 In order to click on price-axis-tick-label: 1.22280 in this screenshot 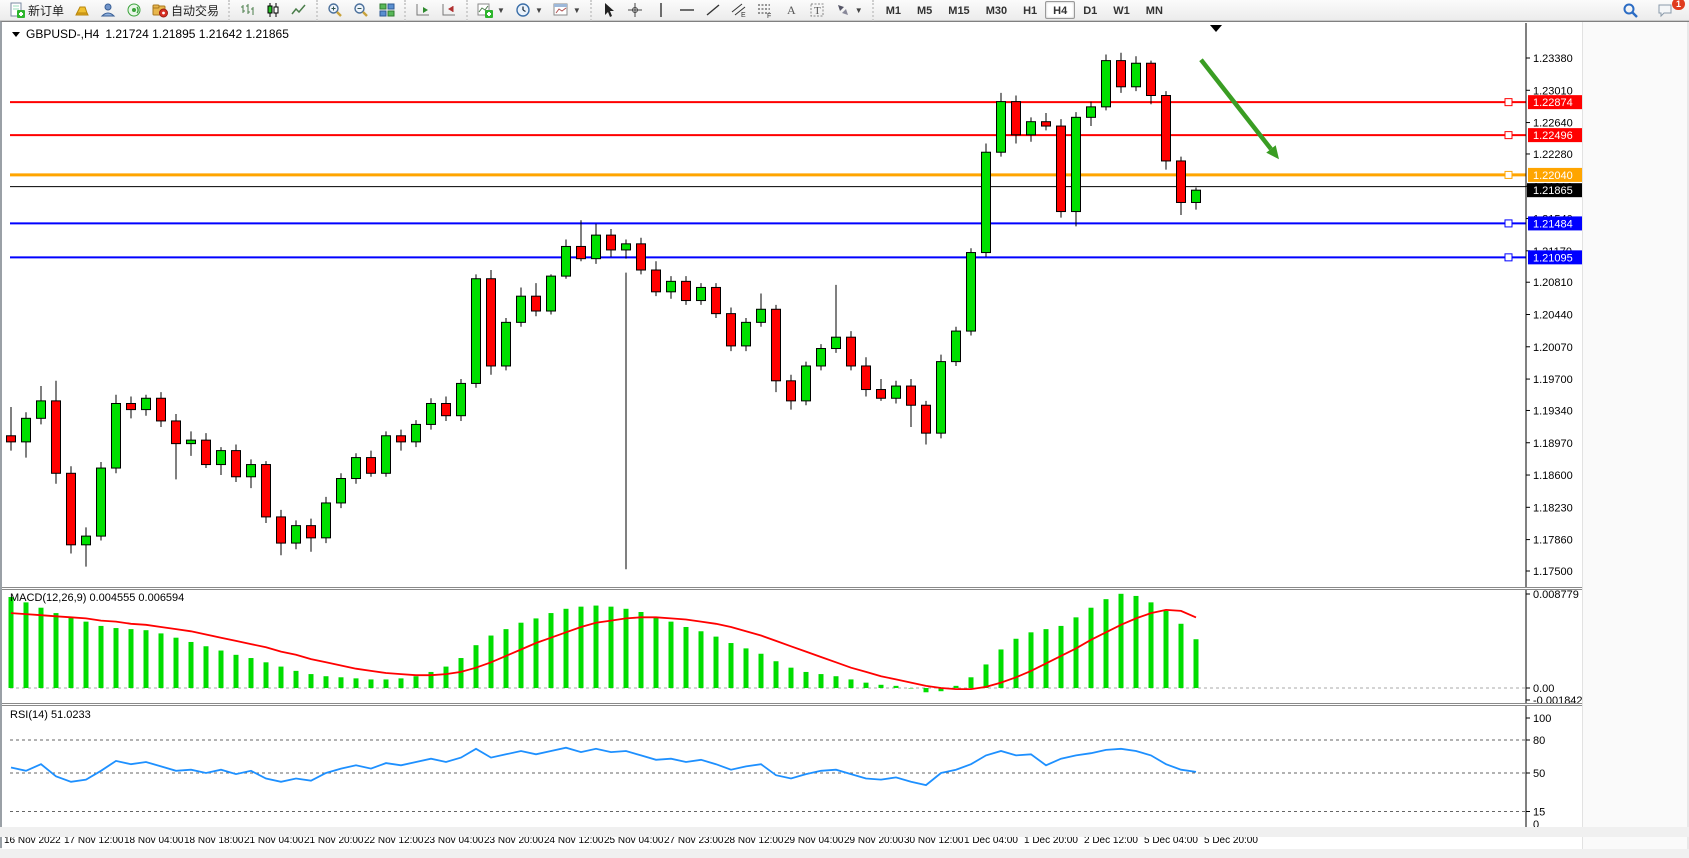, I will do `click(1553, 155)`.